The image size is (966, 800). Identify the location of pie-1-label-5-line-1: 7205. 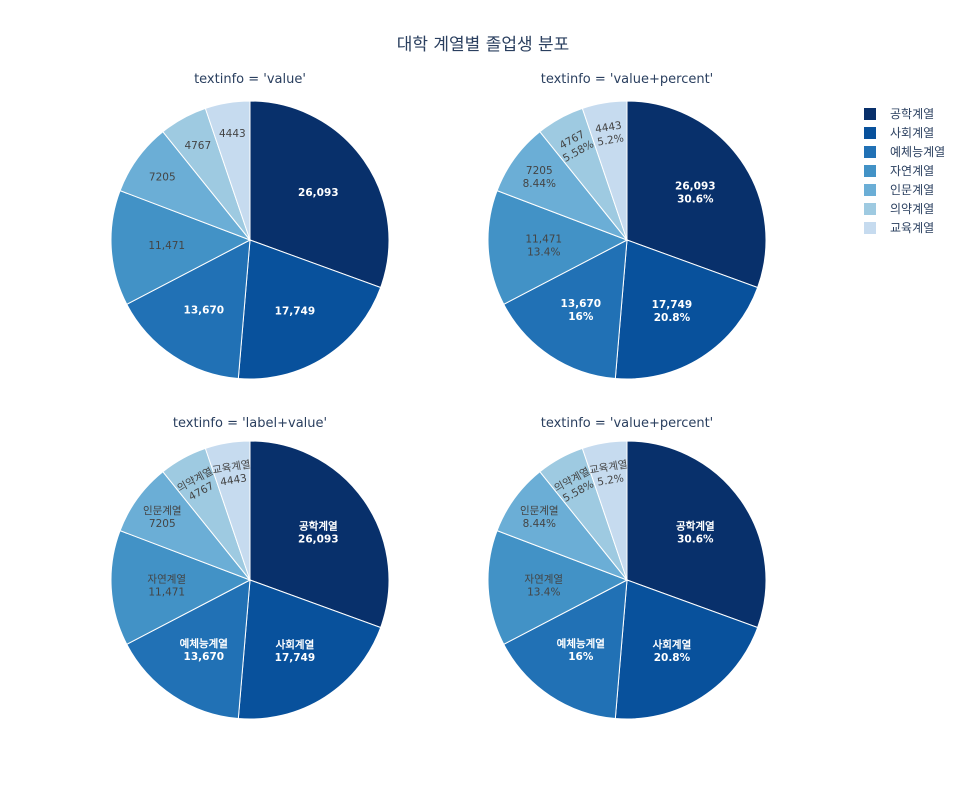
(162, 177).